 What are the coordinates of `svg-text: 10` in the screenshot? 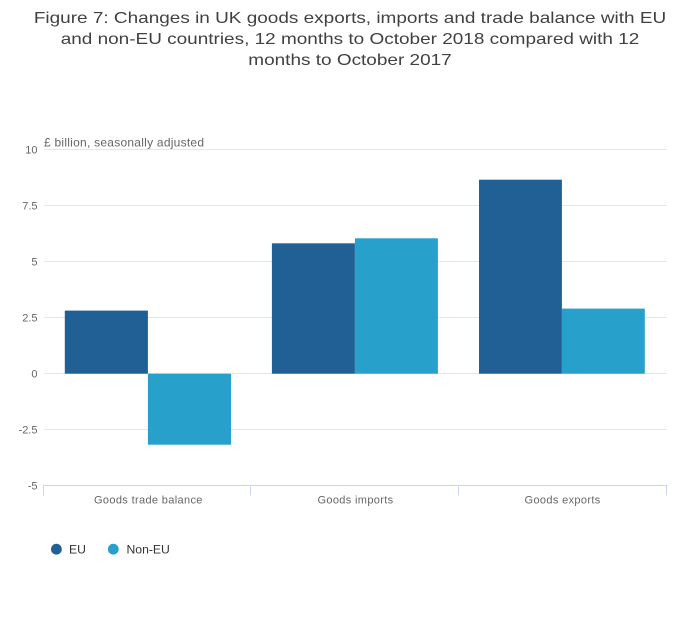 It's located at (31, 151).